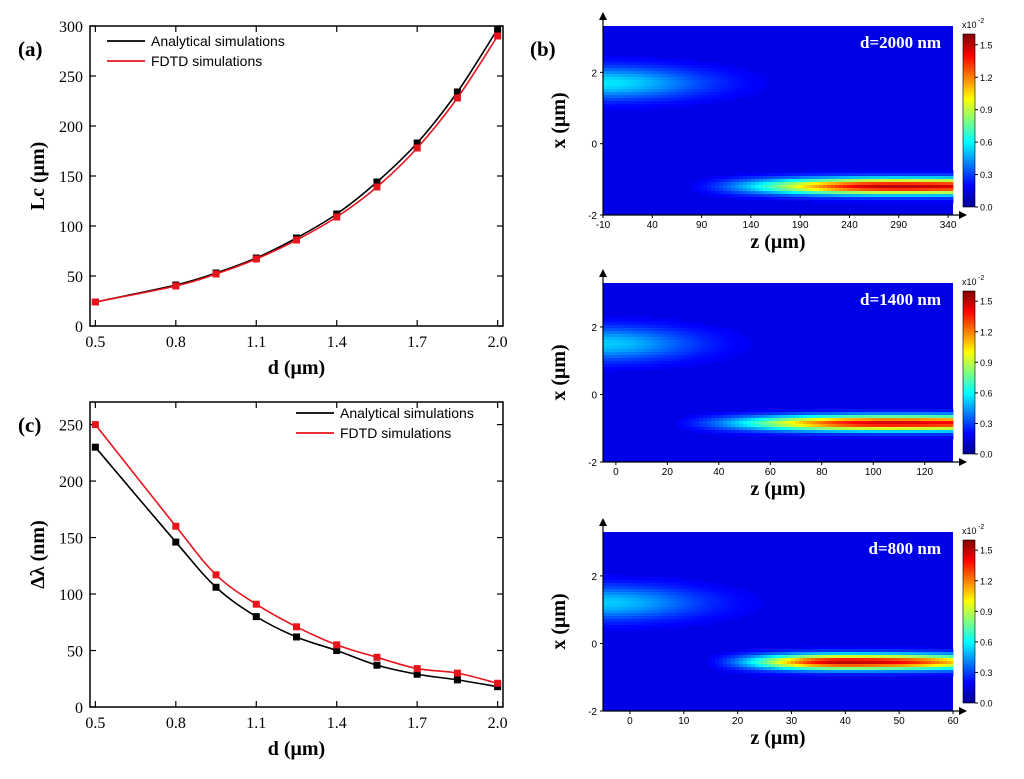 This screenshot has width=1024, height=779. What do you see at coordinates (986, 393) in the screenshot?
I see `colorbar-tick-label: 0.6` at bounding box center [986, 393].